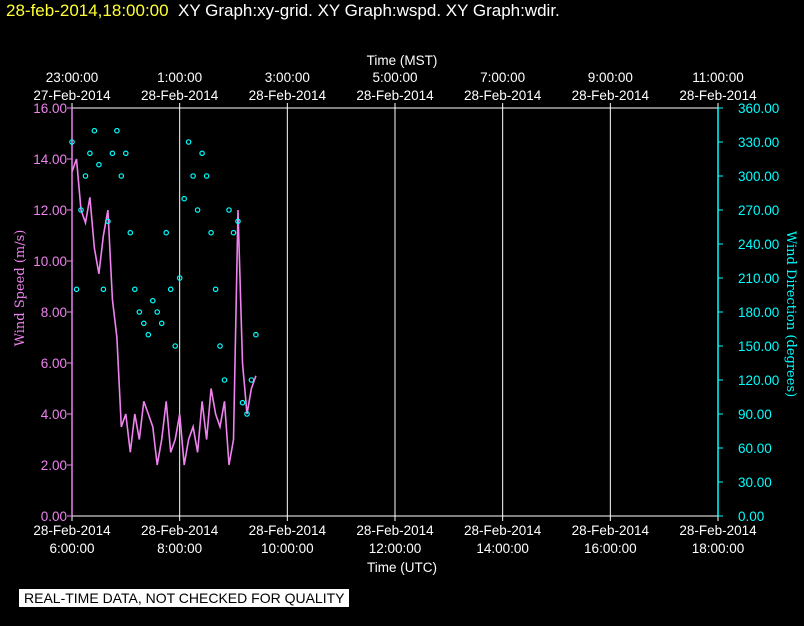  What do you see at coordinates (502, 77) in the screenshot?
I see `top-tick-time: 7:00:00` at bounding box center [502, 77].